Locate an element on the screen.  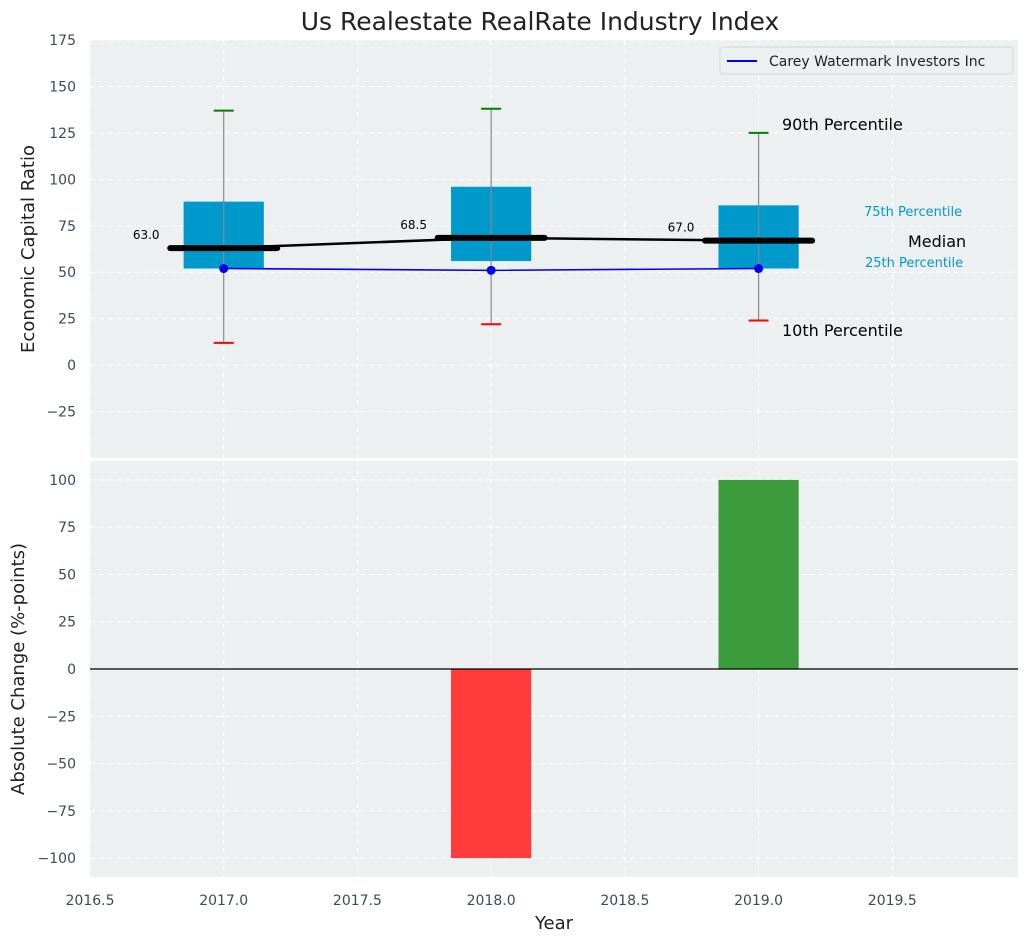
median-value-label: 67.0 is located at coordinates (681, 228).